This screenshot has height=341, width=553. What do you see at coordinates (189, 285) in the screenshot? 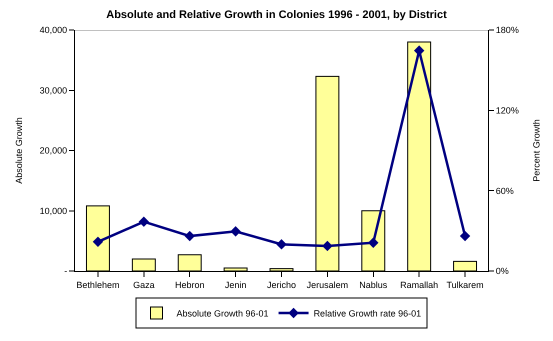
I see `x-tick-label: Hebron` at bounding box center [189, 285].